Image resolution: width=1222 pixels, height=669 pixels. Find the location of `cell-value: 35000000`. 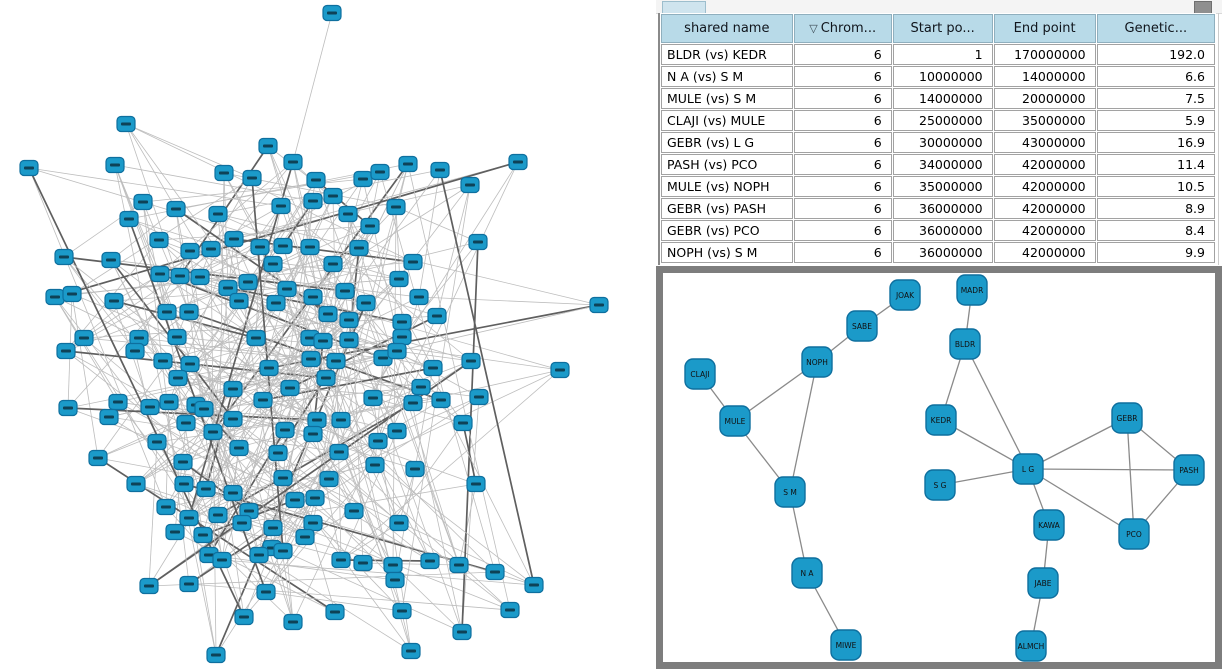

cell-value: 35000000 is located at coordinates (1044, 120).